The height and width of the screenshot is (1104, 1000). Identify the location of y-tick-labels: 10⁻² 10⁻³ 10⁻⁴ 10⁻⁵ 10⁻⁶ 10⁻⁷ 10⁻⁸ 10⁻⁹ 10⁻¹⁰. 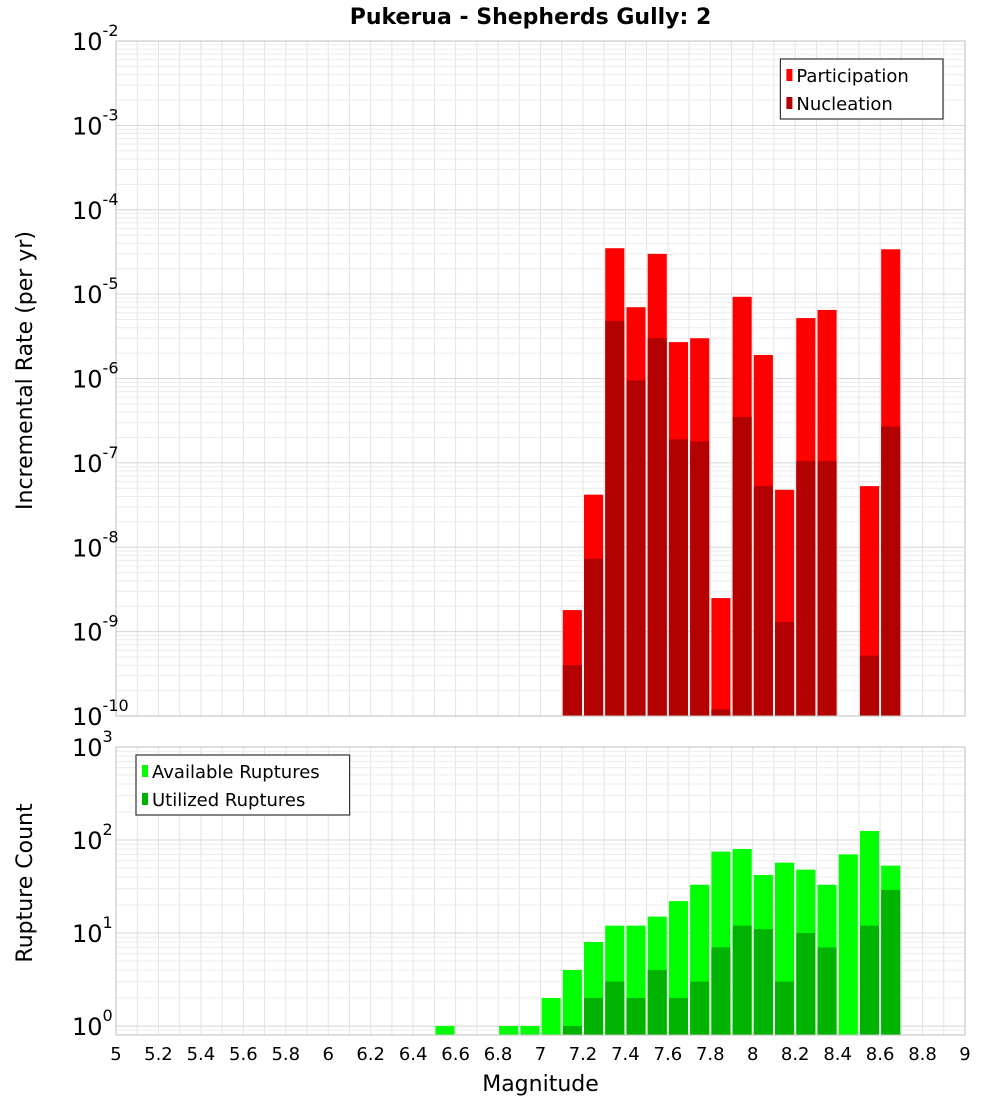
(100, 376).